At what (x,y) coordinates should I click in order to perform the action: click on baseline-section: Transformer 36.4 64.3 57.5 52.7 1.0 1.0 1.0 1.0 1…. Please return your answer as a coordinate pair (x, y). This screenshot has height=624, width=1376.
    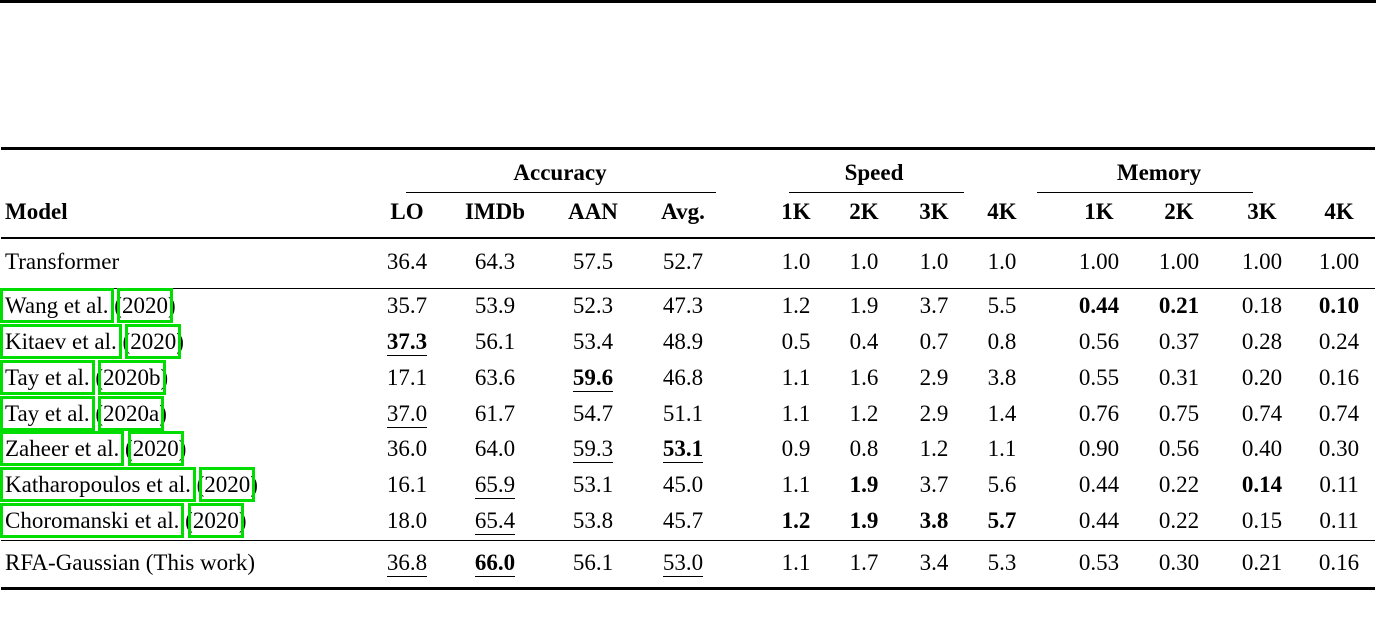
    Looking at the image, I should click on (688, 263).